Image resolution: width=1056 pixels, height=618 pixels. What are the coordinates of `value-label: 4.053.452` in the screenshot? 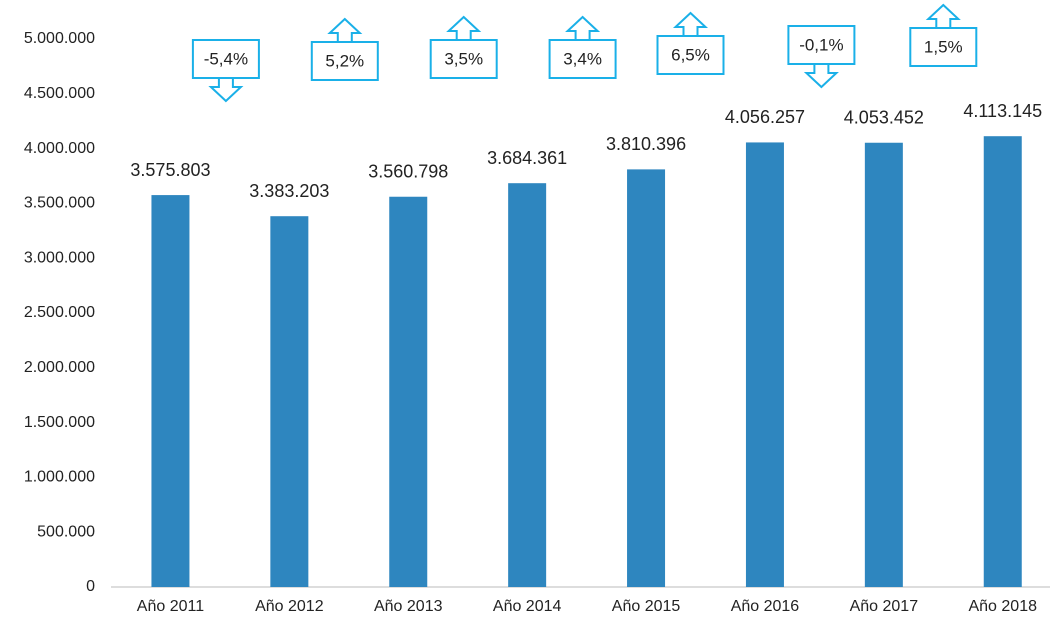 It's located at (884, 117).